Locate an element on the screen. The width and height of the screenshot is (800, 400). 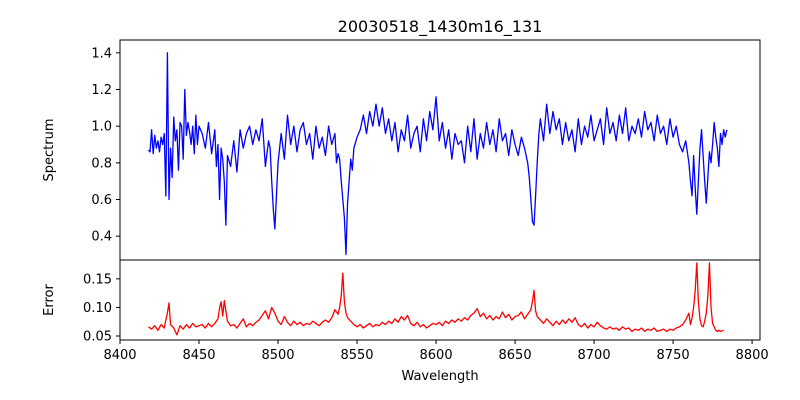
x-tick-label: 8650 is located at coordinates (515, 355).